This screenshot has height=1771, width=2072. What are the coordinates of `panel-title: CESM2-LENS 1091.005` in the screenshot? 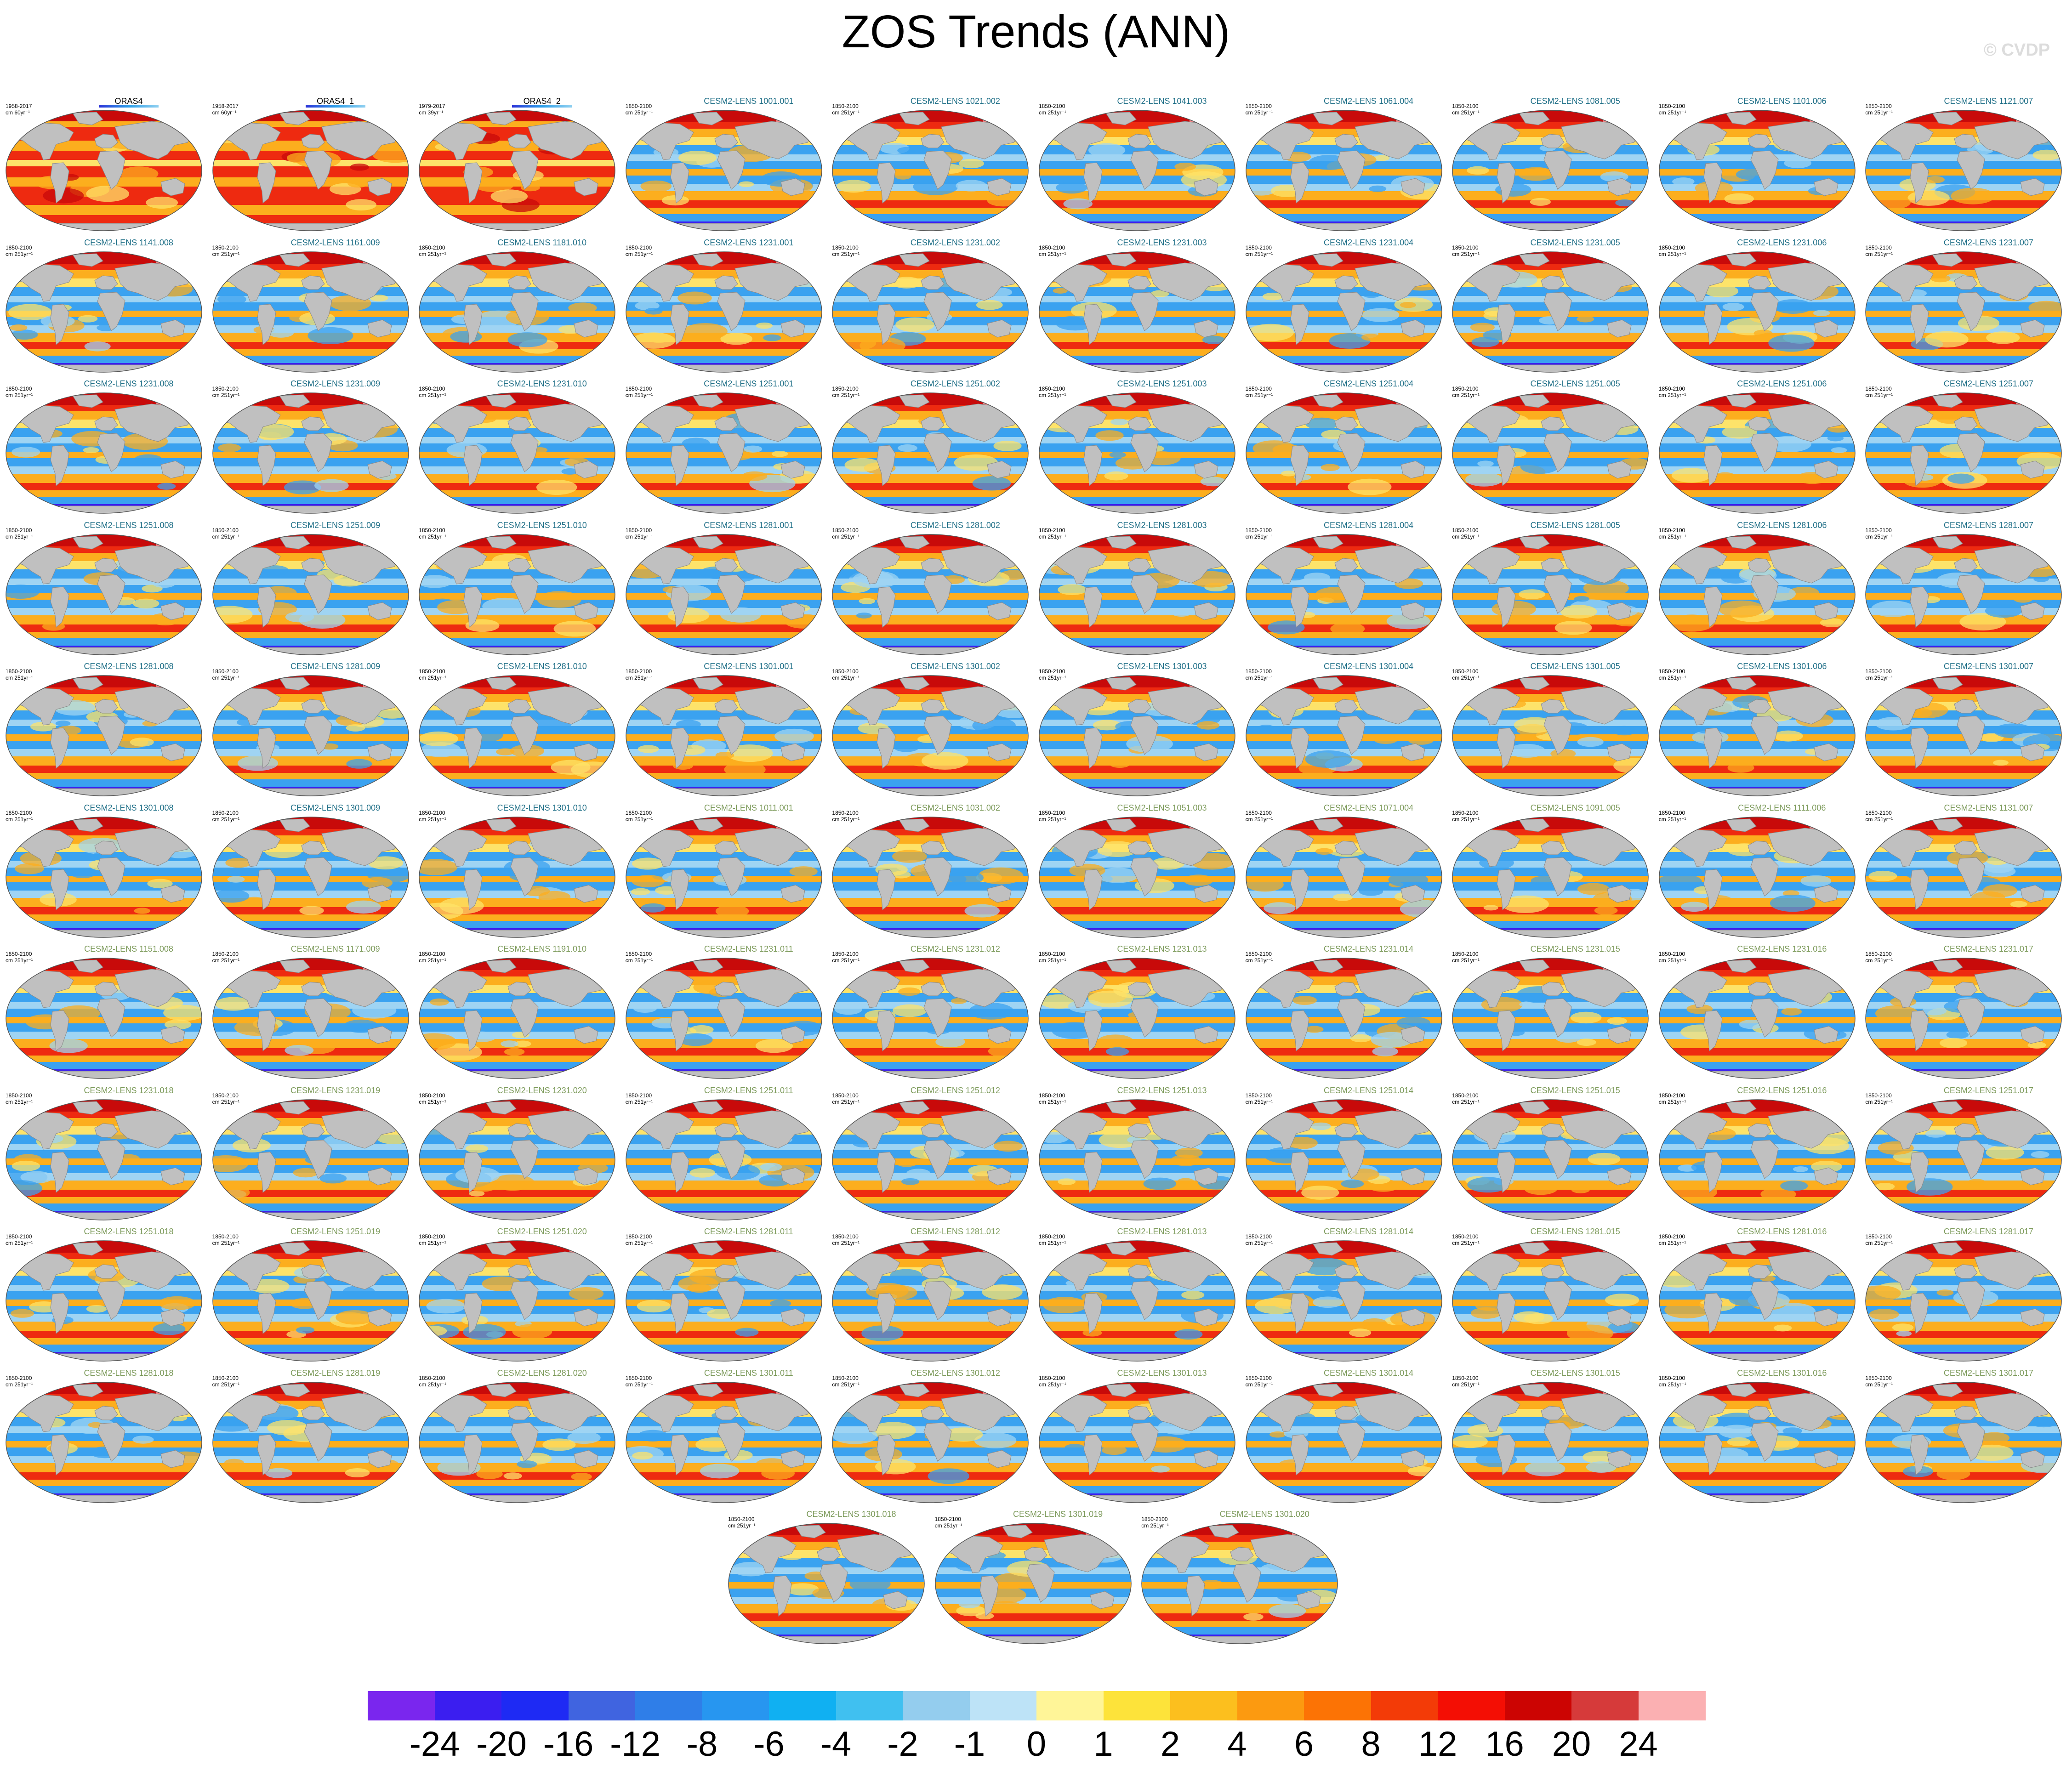 It's located at (1575, 807).